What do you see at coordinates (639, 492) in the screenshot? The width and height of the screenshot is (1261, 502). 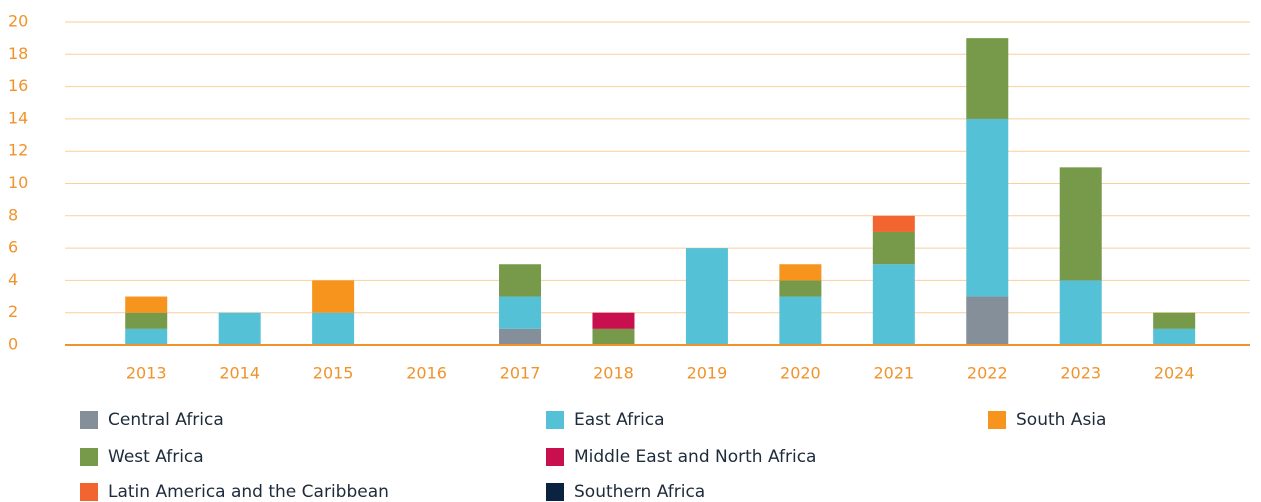 I see `legend-label: Southern Africa` at bounding box center [639, 492].